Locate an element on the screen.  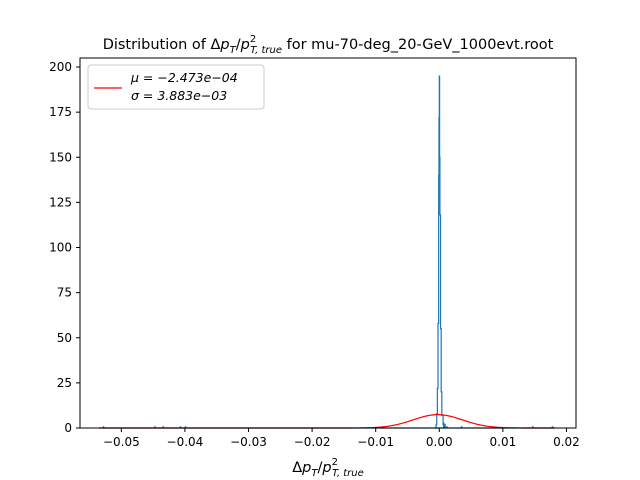
y-tick-label: 50 is located at coordinates (64, 338).